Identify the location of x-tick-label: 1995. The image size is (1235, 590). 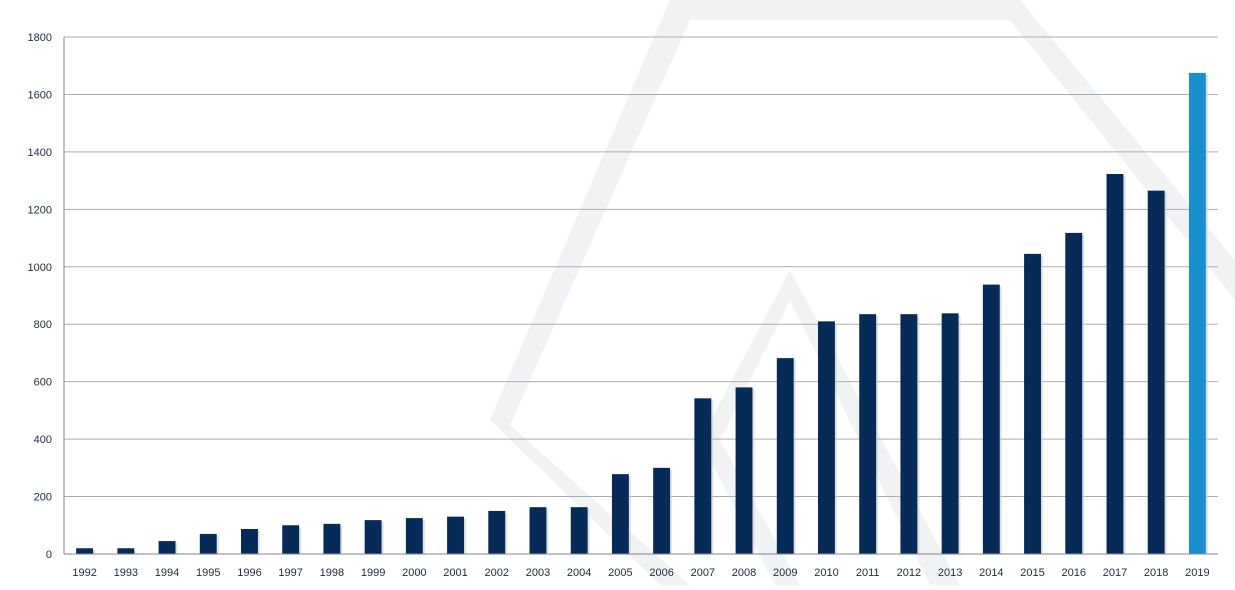
(208, 573).